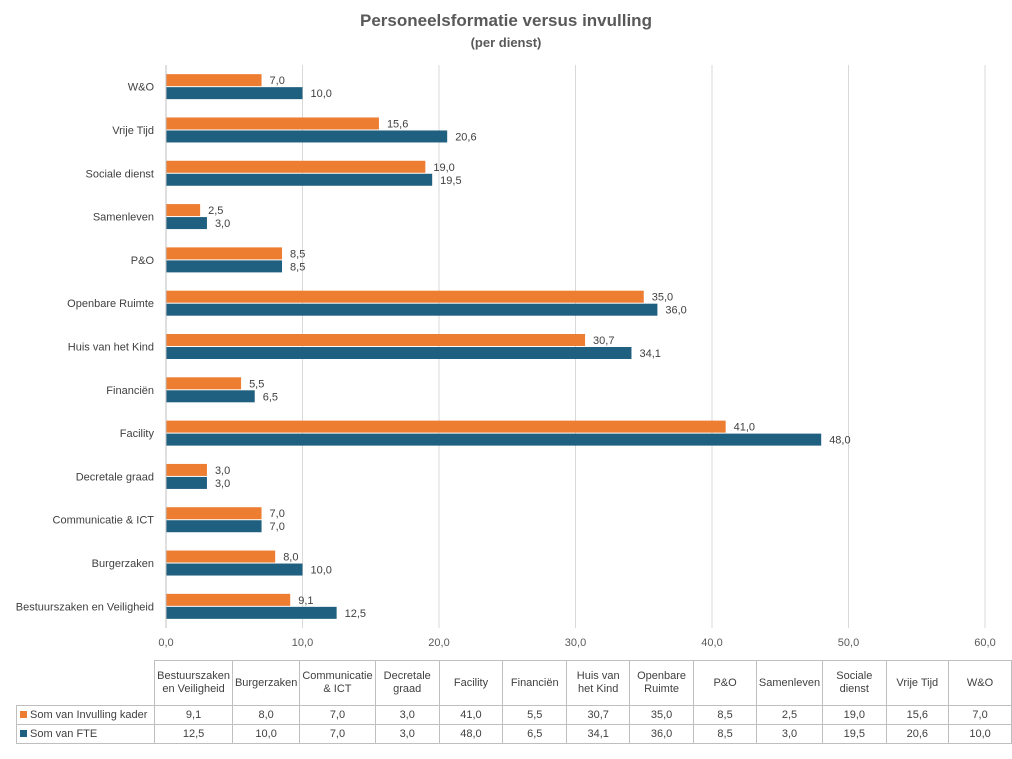 This screenshot has width=1012, height=759. I want to click on table-cell: 8,0, so click(266, 715).